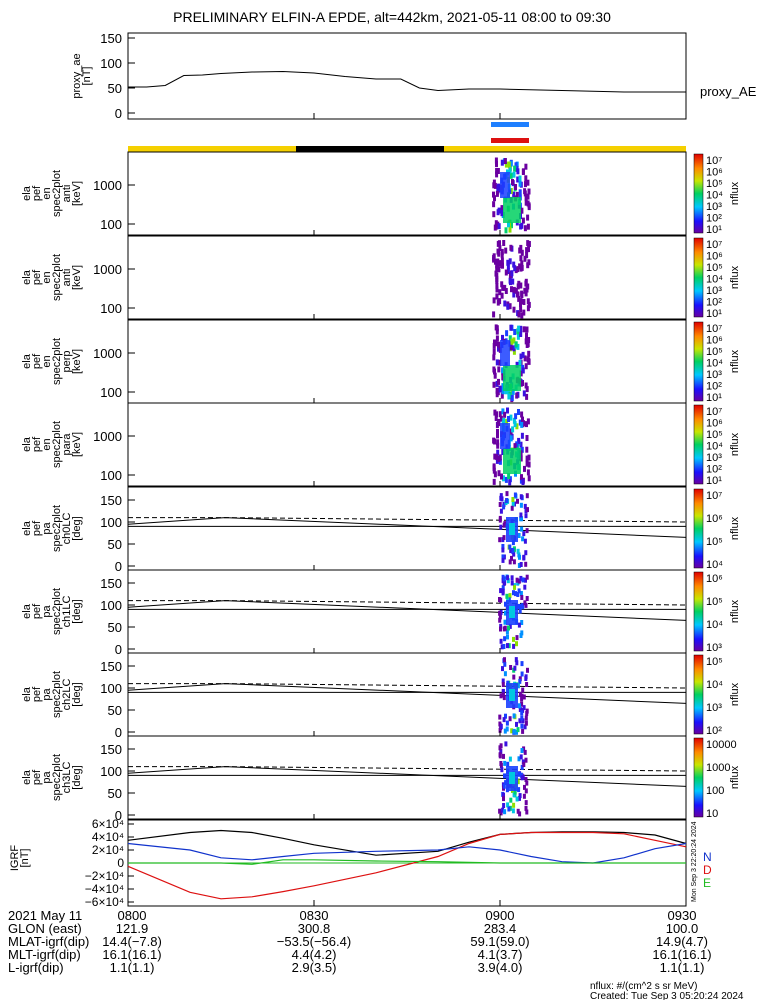 The image size is (775, 1000). I want to click on ae-ylabel-line-0: proxy_ae, so click(77, 75).